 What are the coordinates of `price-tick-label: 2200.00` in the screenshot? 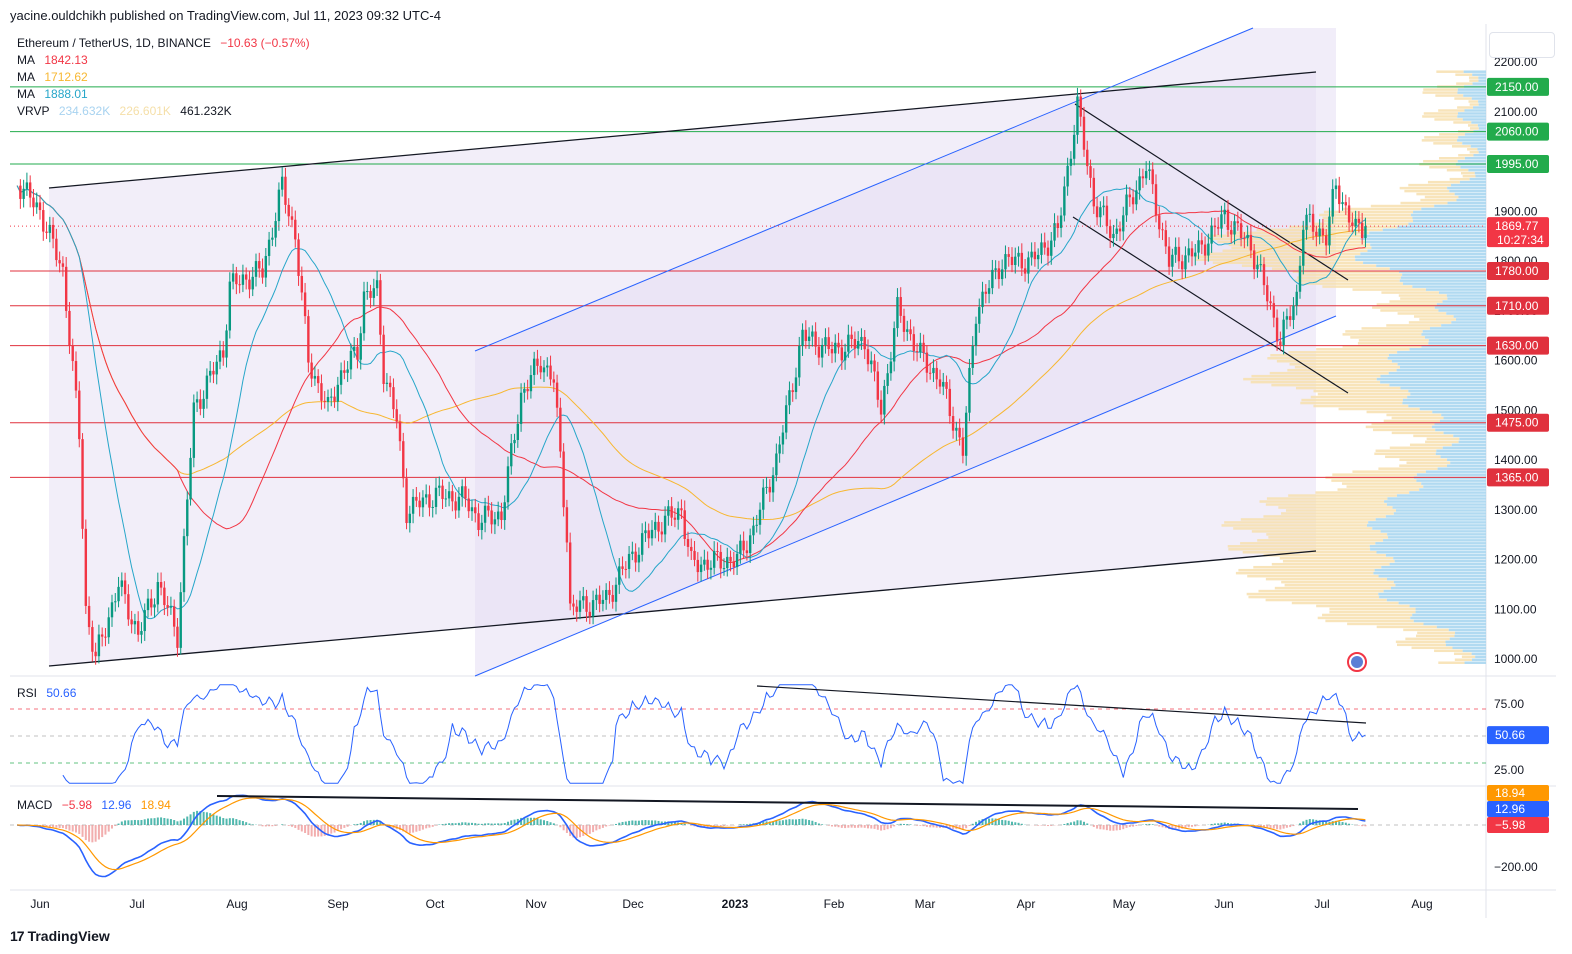 It's located at (1516, 62).